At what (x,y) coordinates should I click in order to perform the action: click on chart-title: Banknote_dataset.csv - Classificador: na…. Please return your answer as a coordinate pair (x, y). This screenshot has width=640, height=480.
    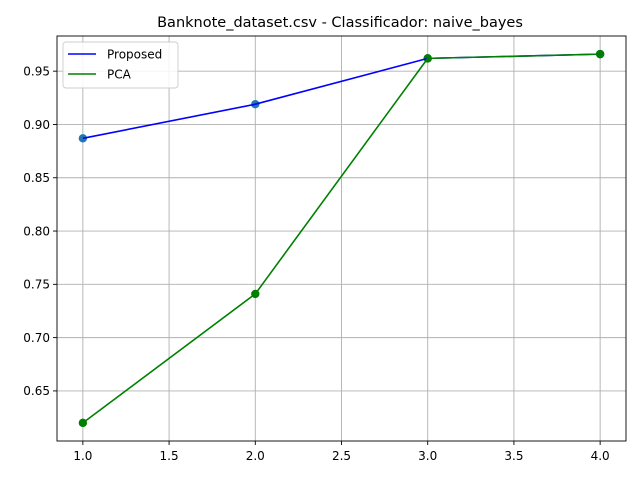
    Looking at the image, I should click on (340, 23).